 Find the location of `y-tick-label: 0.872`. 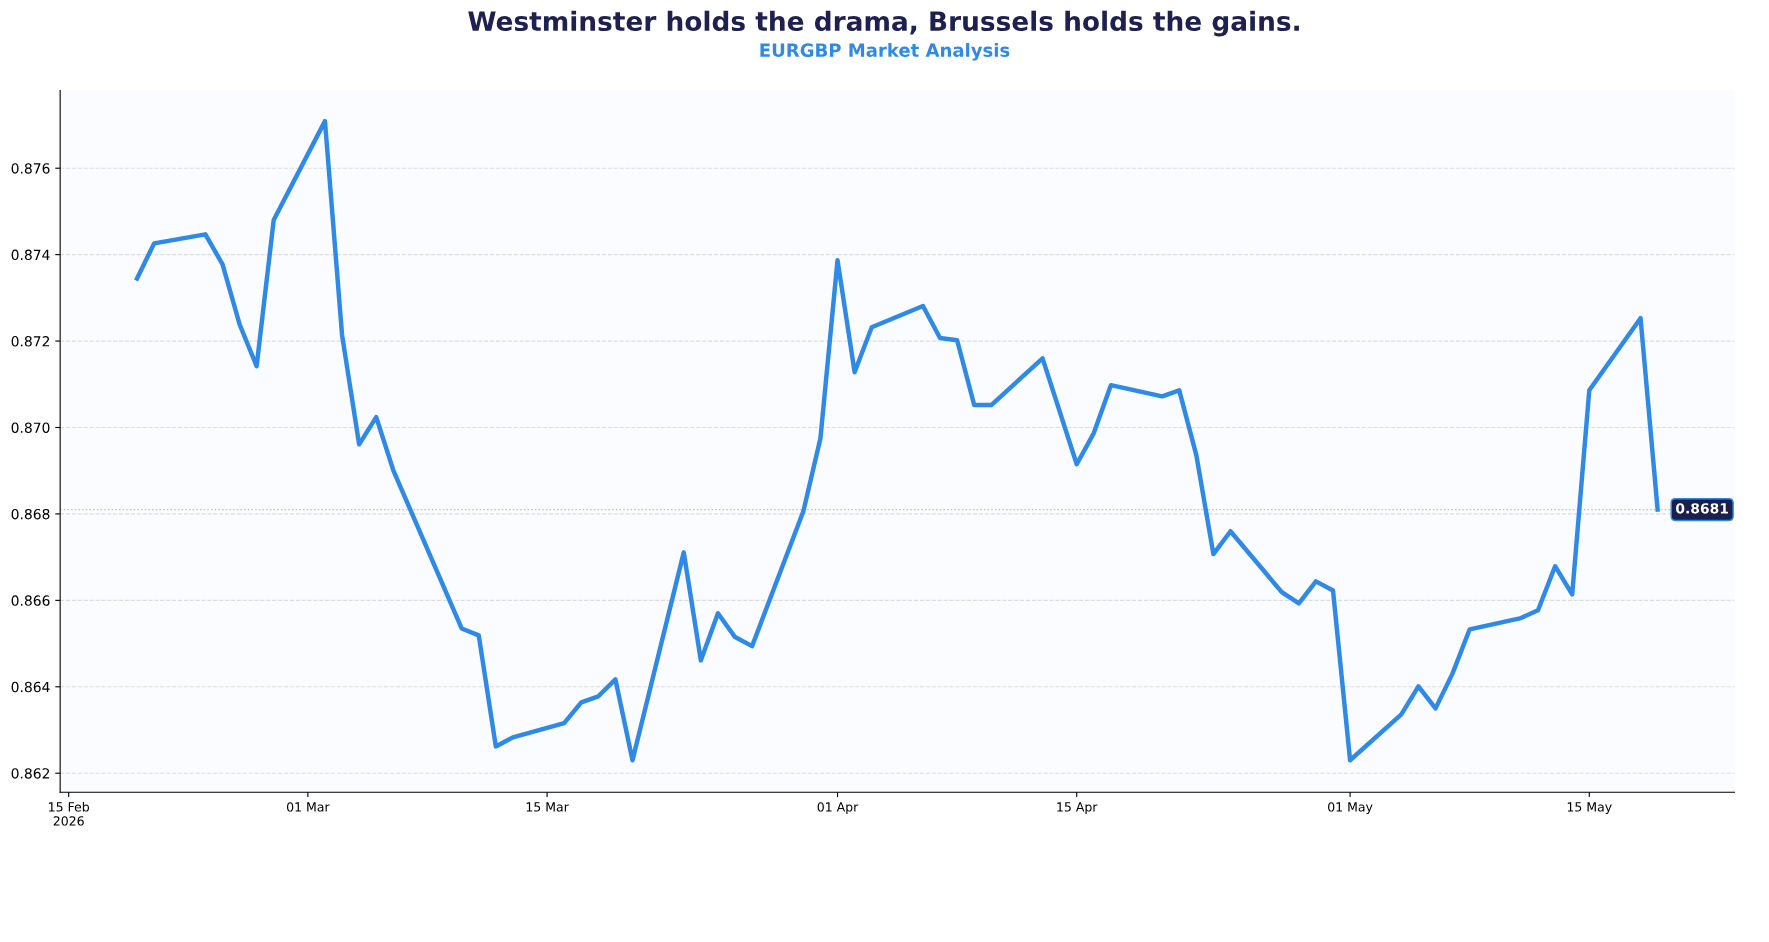

y-tick-label: 0.872 is located at coordinates (30, 341).